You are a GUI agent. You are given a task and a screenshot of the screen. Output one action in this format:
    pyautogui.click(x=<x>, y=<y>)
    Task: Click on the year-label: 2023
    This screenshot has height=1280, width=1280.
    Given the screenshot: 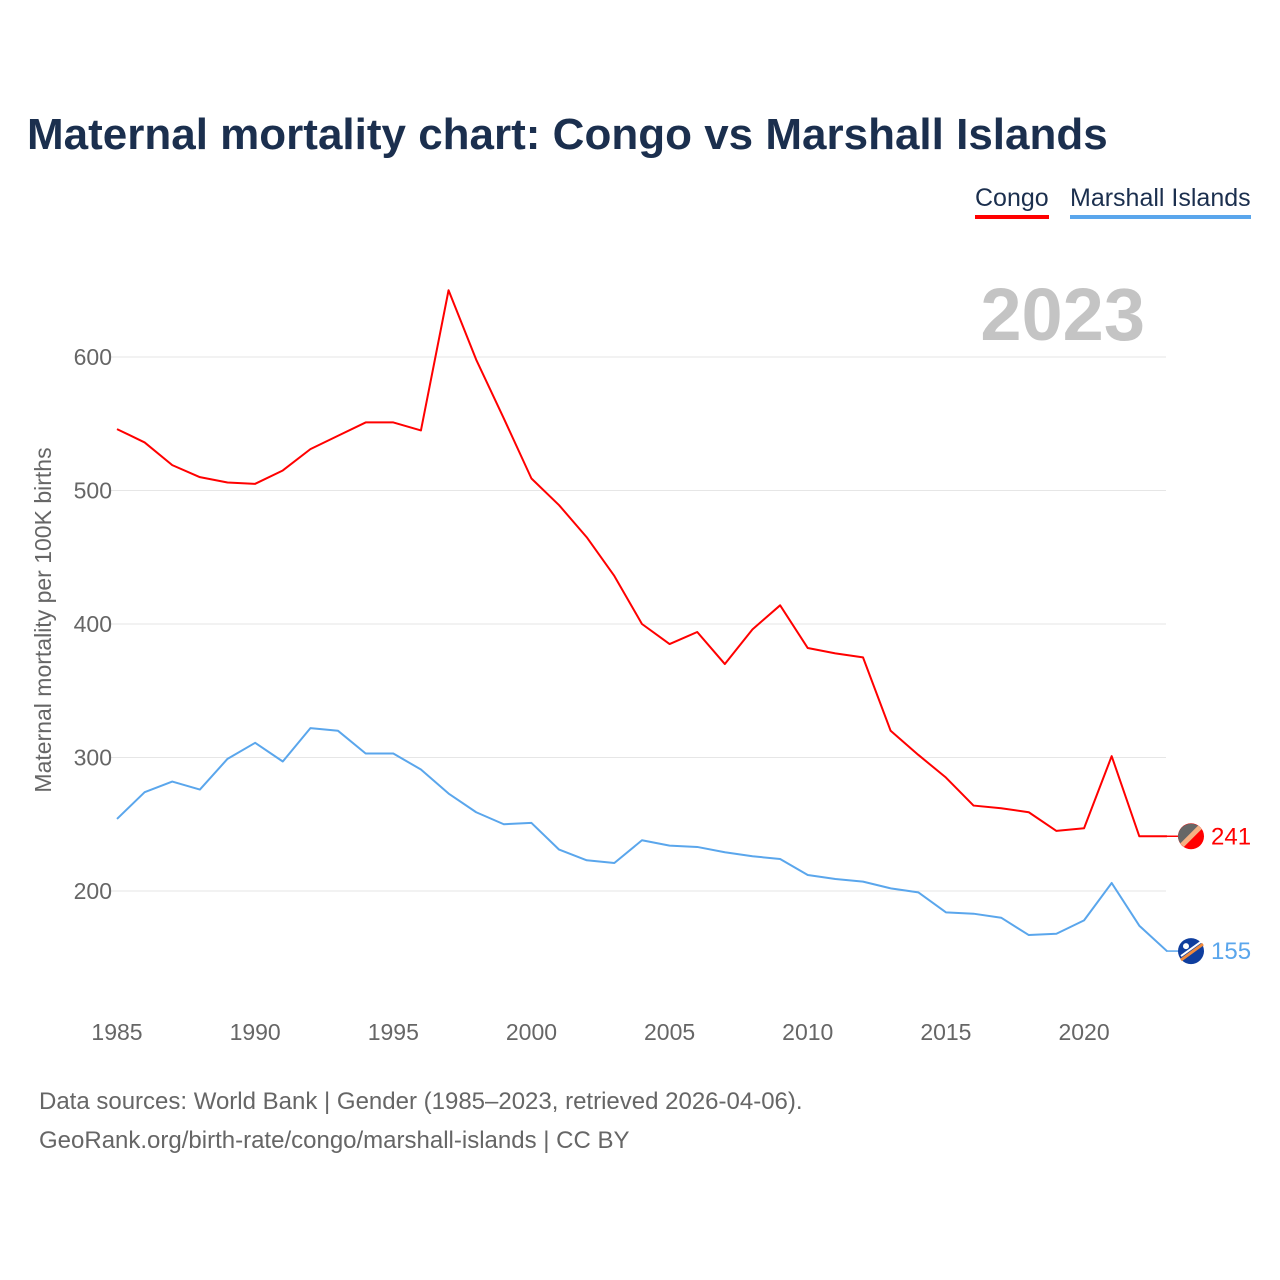 What is the action you would take?
    pyautogui.click(x=1062, y=314)
    